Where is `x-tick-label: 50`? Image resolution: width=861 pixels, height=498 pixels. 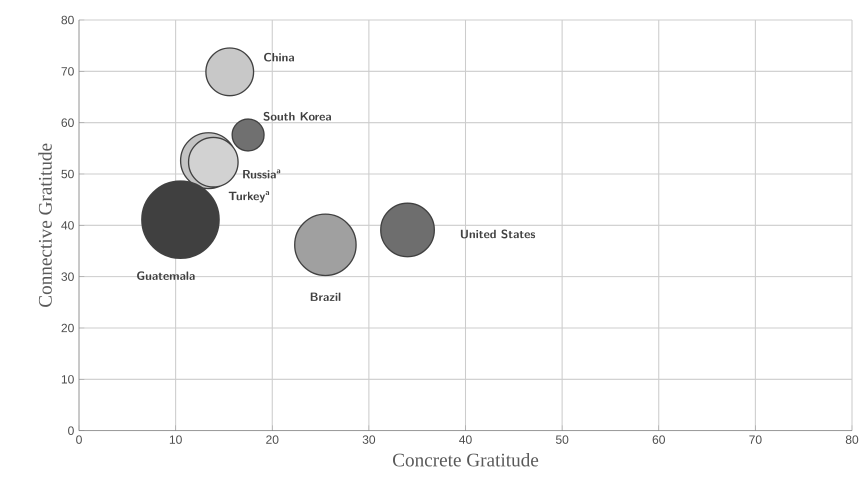 x-tick-label: 50 is located at coordinates (562, 439).